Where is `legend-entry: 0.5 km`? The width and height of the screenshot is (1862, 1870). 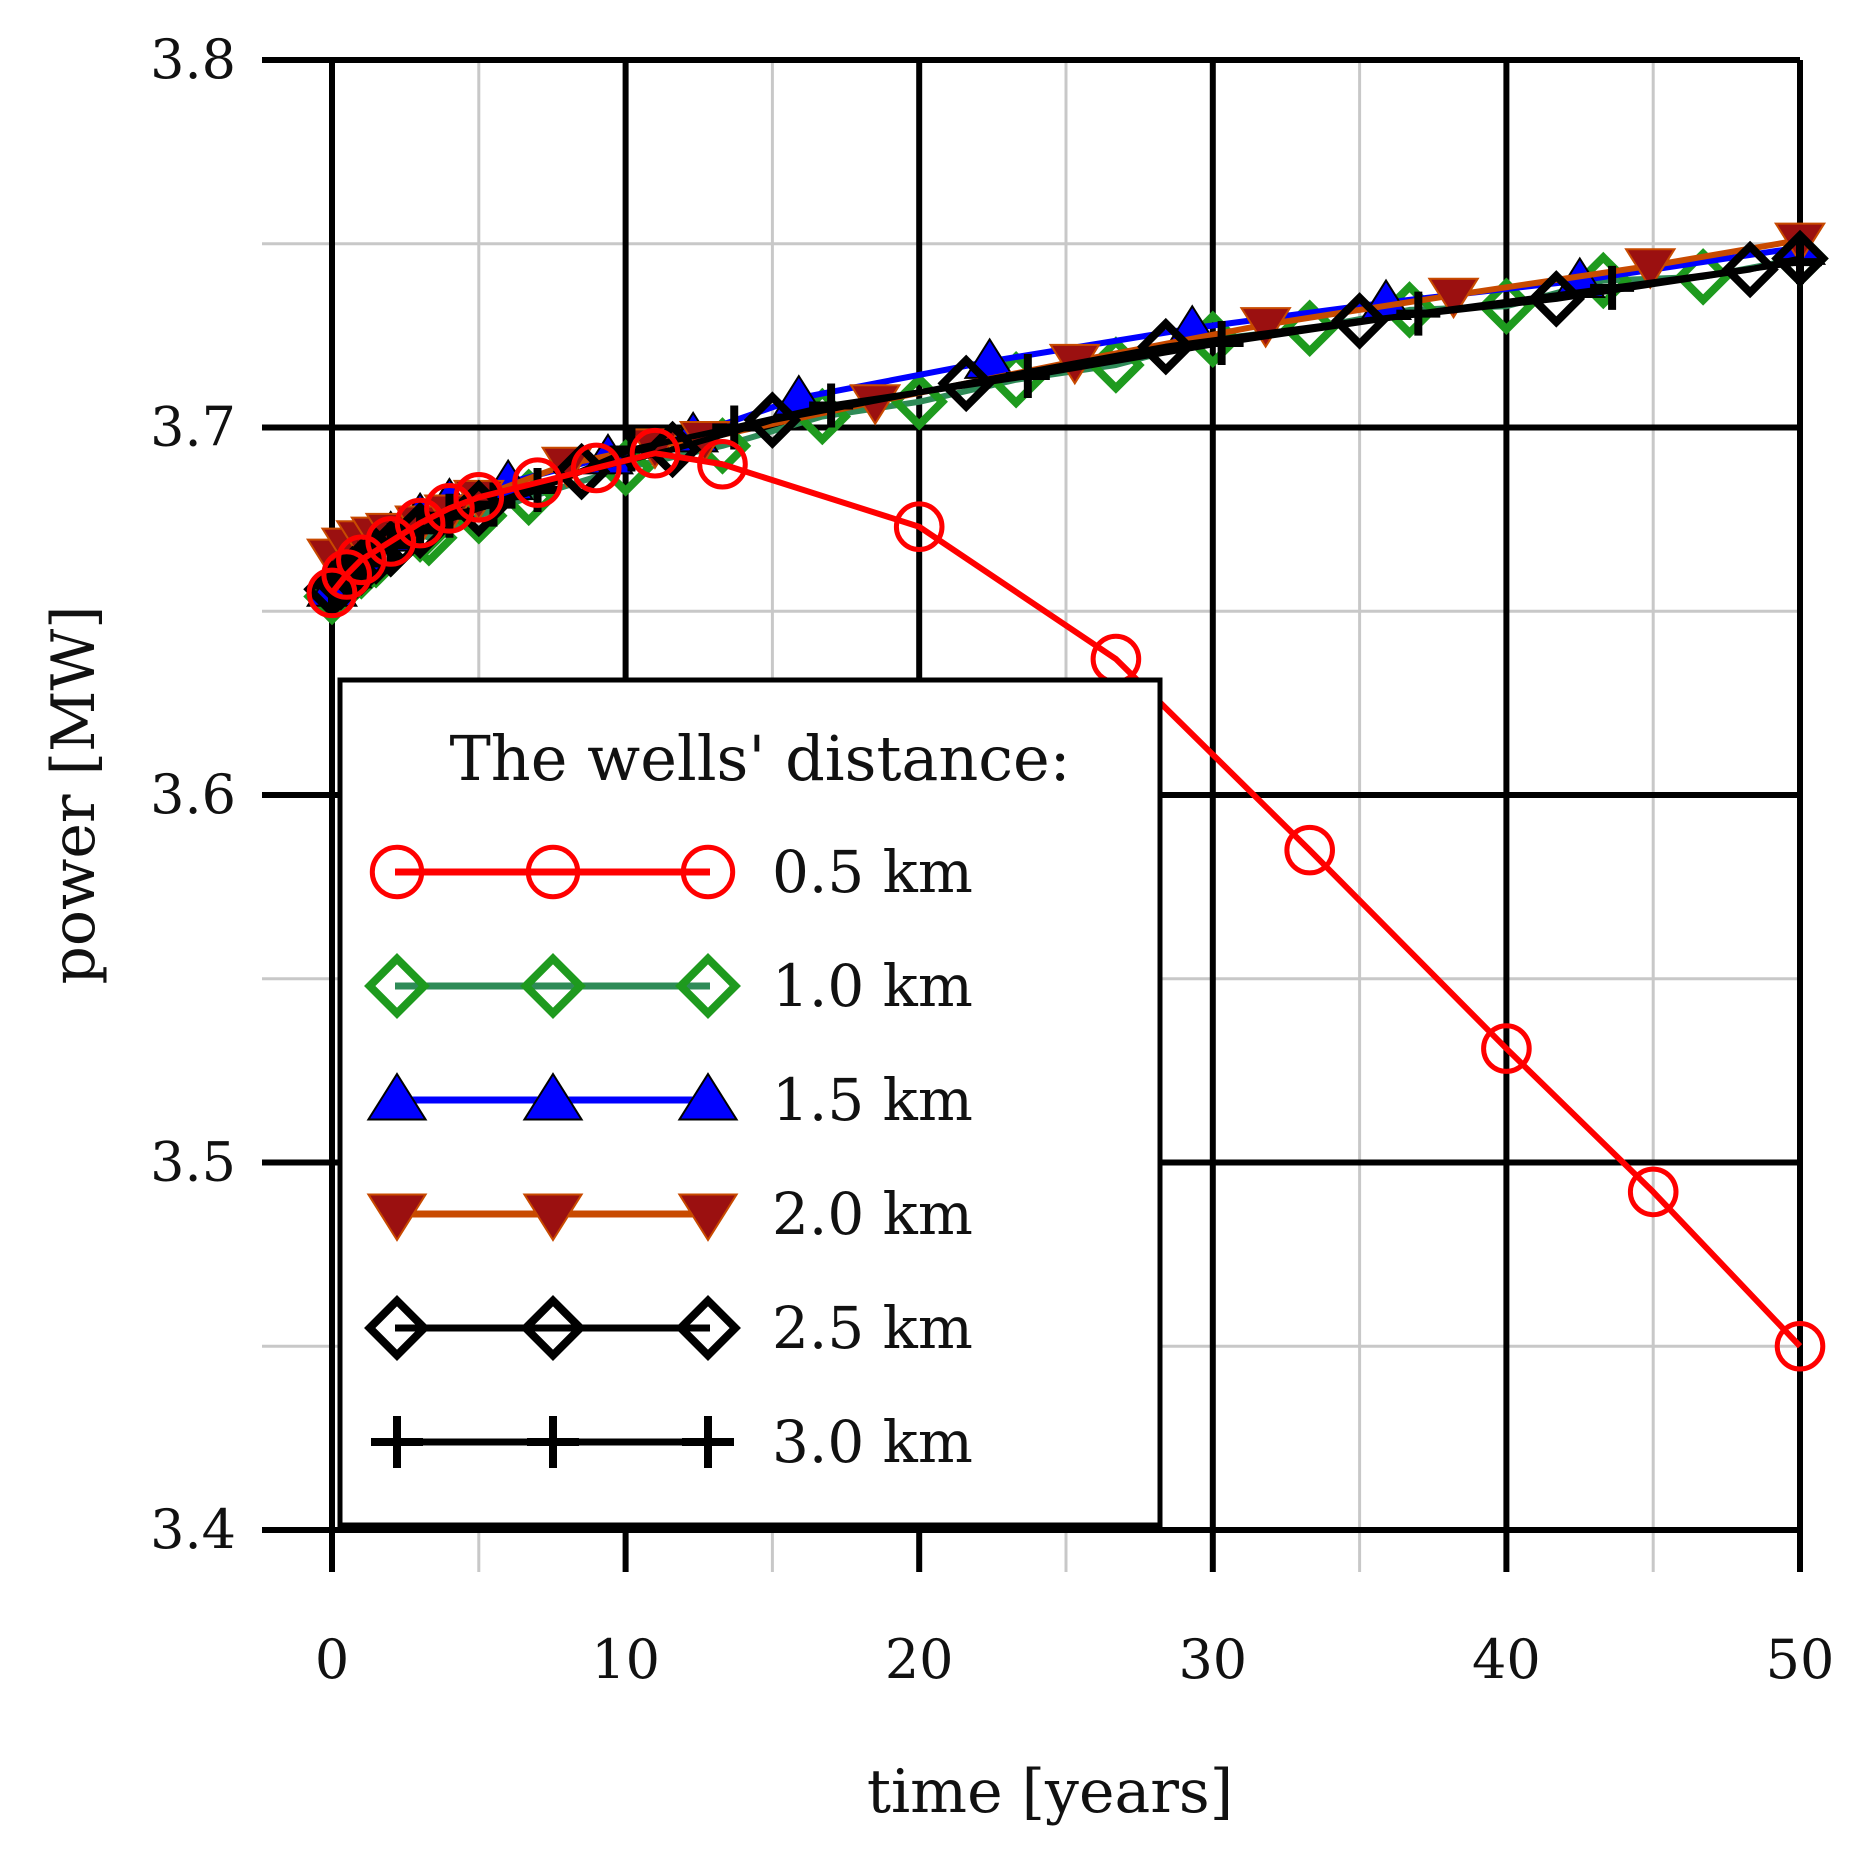
legend-entry: 0.5 km is located at coordinates (671, 872).